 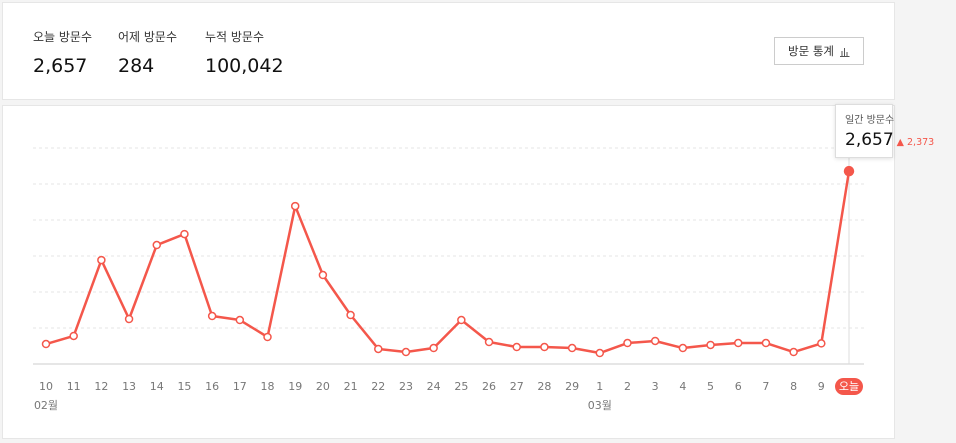 I want to click on x-tick-label: 22, so click(x=378, y=386).